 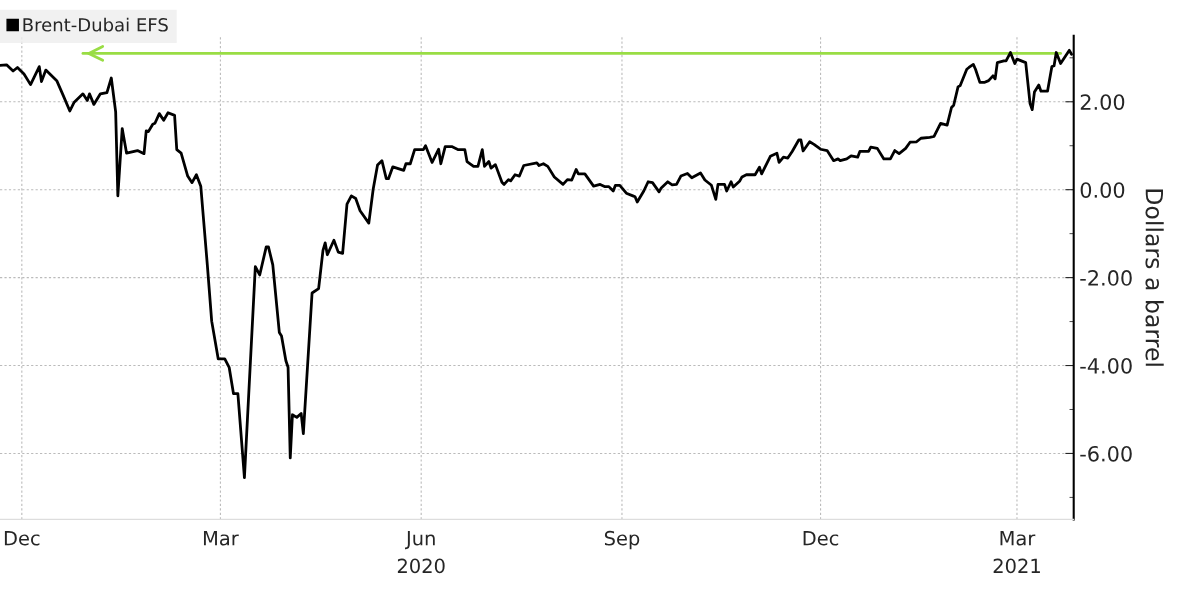 What do you see at coordinates (1154, 277) in the screenshot?
I see `y-axis-title: Dollars a barrel` at bounding box center [1154, 277].